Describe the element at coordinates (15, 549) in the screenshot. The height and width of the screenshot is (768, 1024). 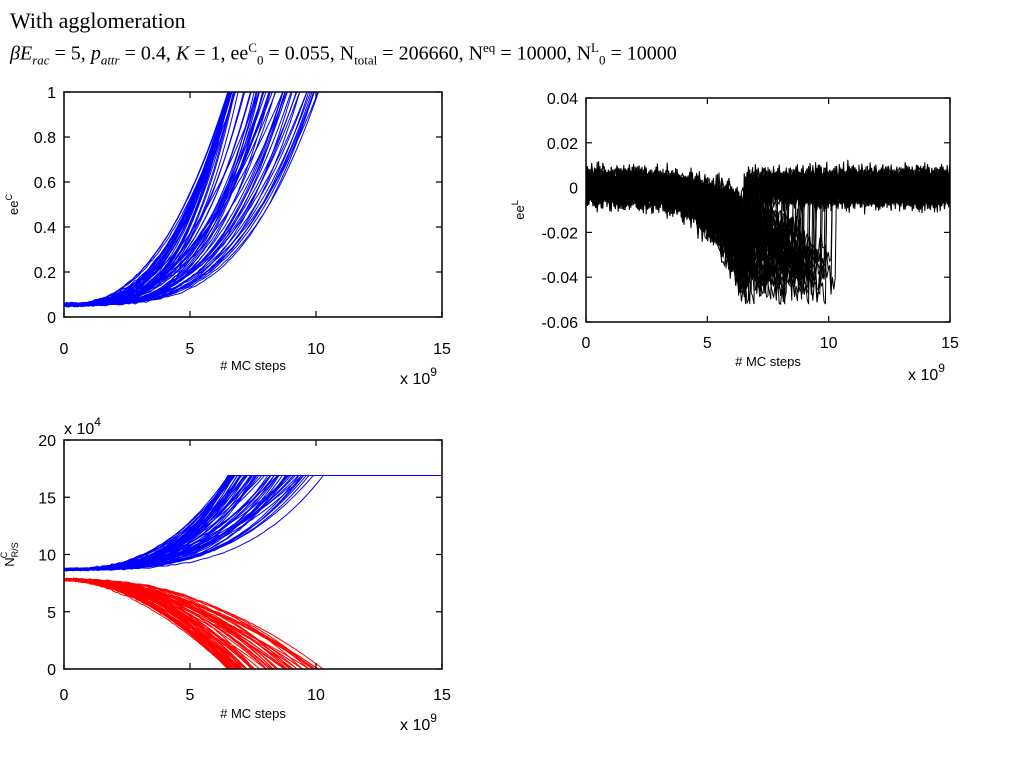
I see `nrs-ylabel-sub: R/S` at that location.